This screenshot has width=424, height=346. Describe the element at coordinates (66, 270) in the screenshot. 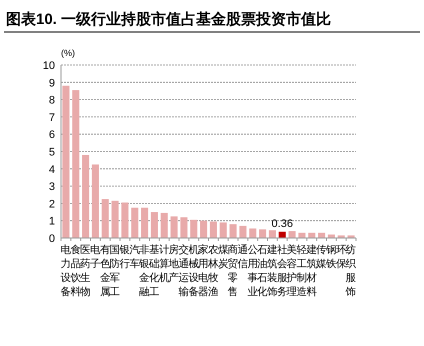

I see `x-tick-label: 电力设备` at that location.